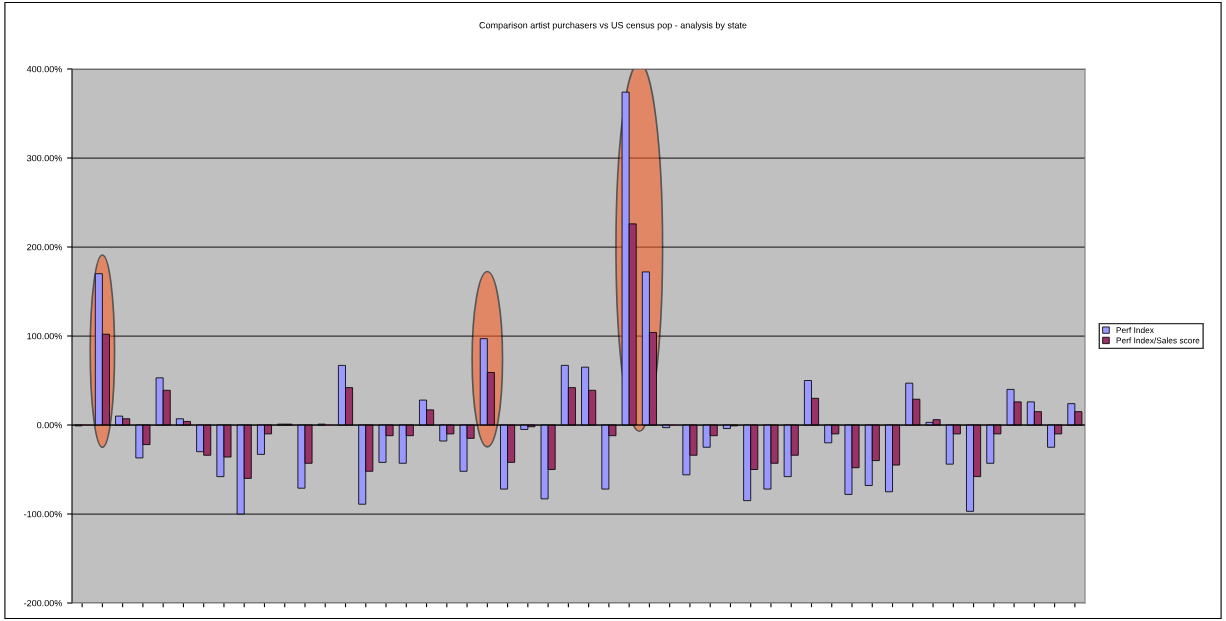 The image size is (1226, 621). What do you see at coordinates (49, 425) in the screenshot?
I see `y-tick-label: 0.00%` at bounding box center [49, 425].